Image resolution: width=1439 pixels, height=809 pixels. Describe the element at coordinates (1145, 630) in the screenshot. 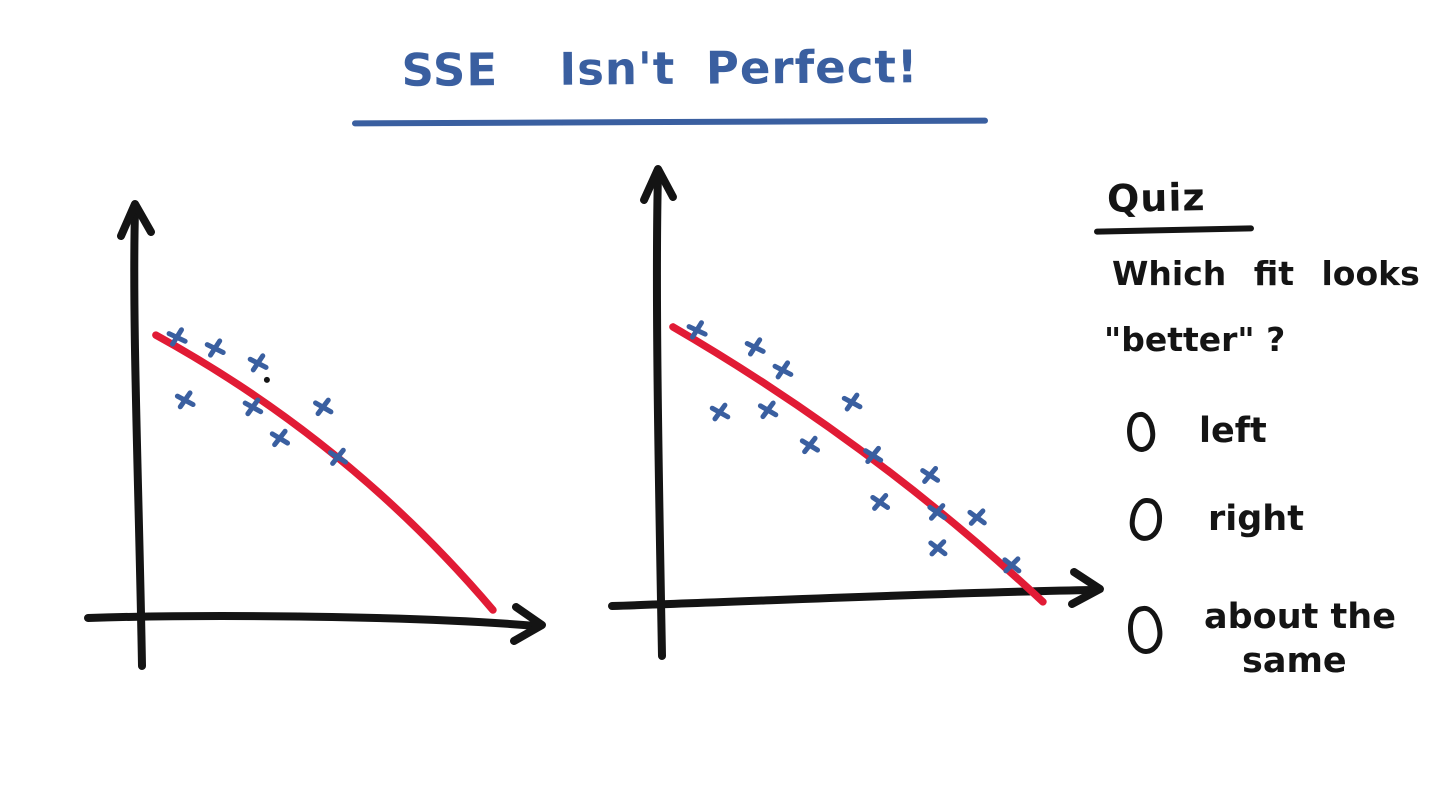

I see `radio-circle-about-the-same` at that location.